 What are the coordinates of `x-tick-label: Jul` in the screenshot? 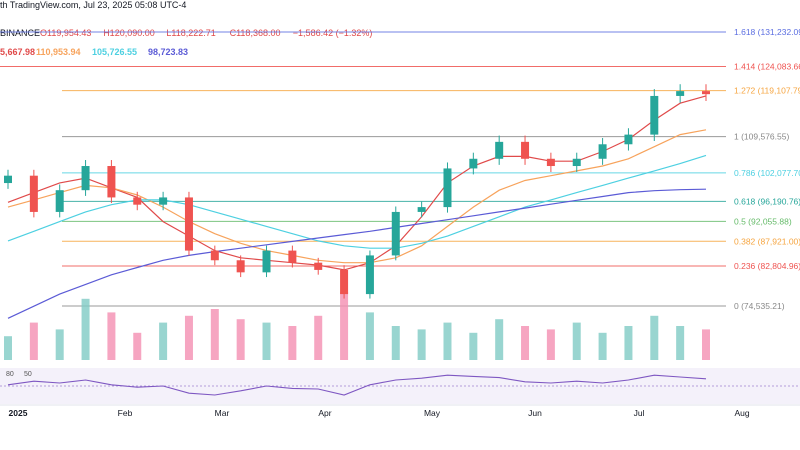 It's located at (639, 413).